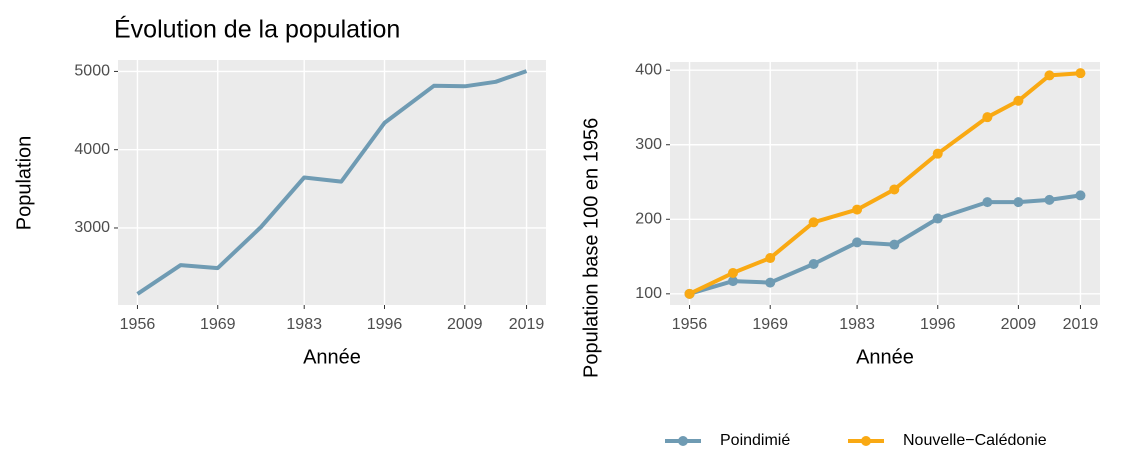 This screenshot has width=1121, height=462. I want to click on y-tick-label: 100, so click(648, 293).